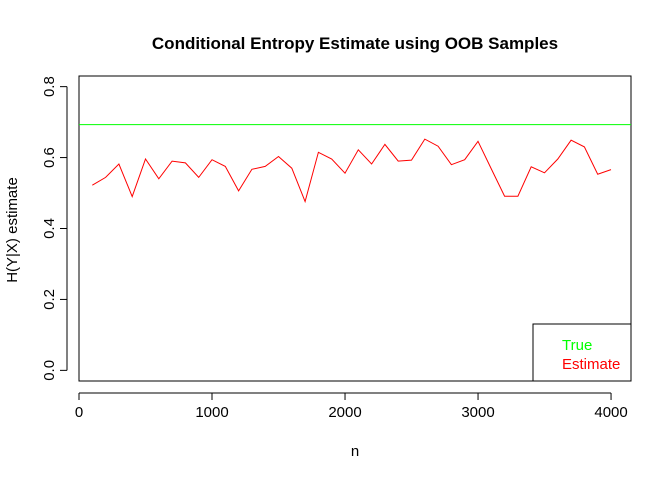 The image size is (672, 480). I want to click on legend-entry: Estimate, so click(591, 364).